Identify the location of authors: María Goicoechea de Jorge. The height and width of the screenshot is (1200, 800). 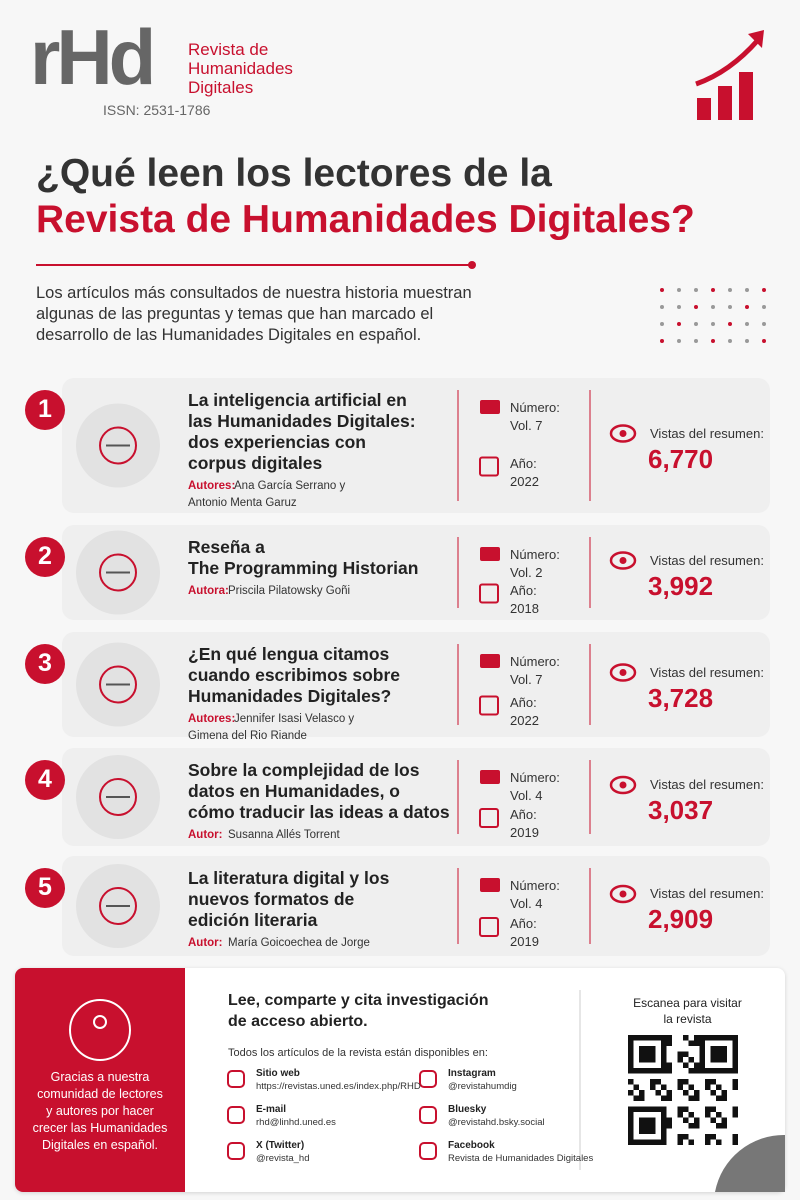
(299, 943).